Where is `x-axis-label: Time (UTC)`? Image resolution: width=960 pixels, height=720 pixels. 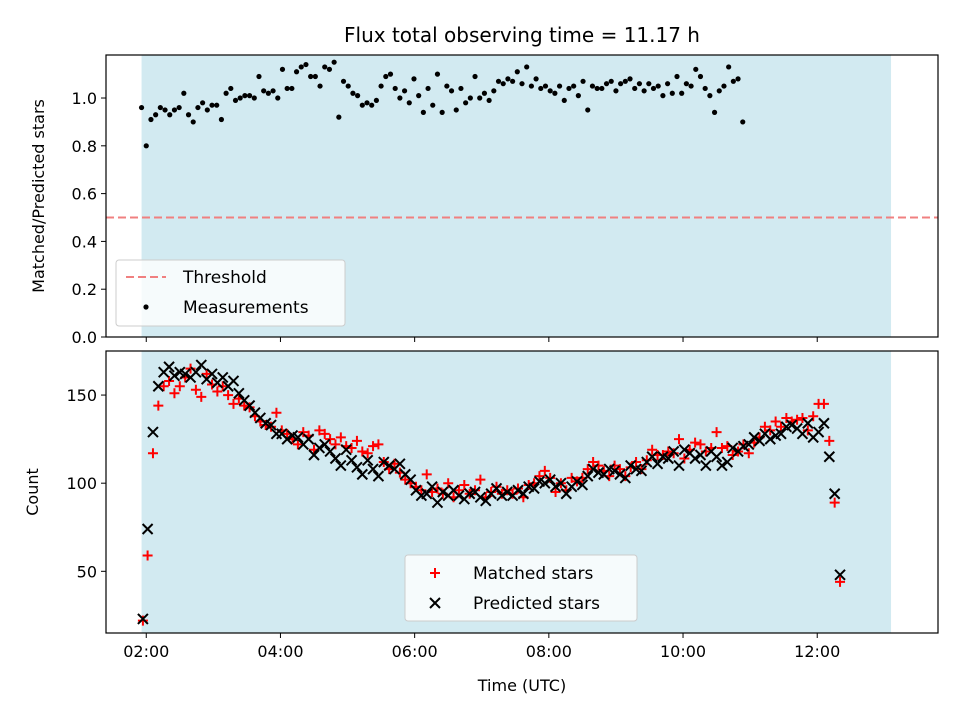
x-axis-label: Time (UTC) is located at coordinates (521, 685).